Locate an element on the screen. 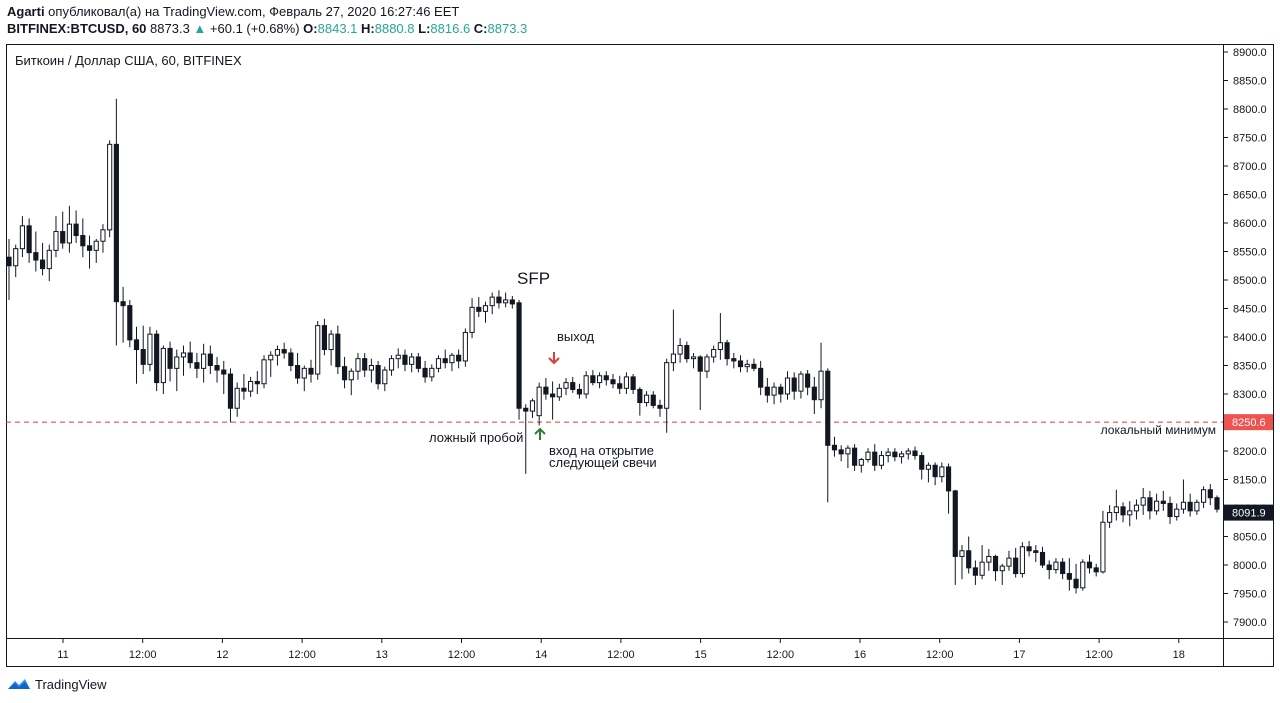  time-tick-label: 15 is located at coordinates (700, 655).